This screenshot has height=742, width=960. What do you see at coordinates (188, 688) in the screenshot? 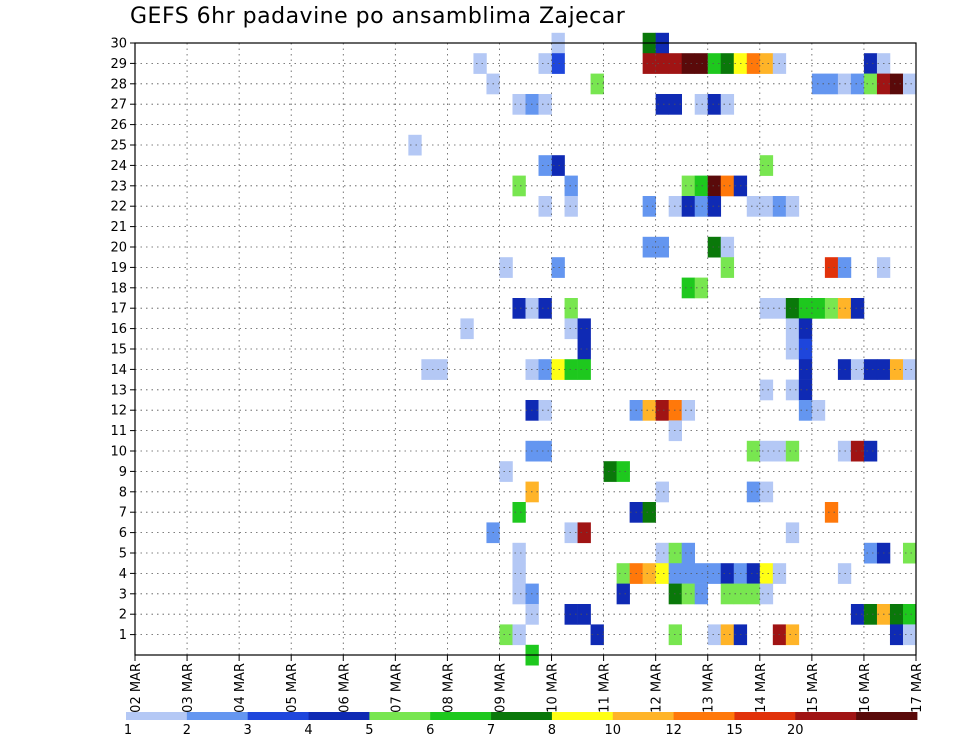
I see `x-tick-label: 03 MAR` at bounding box center [188, 688].